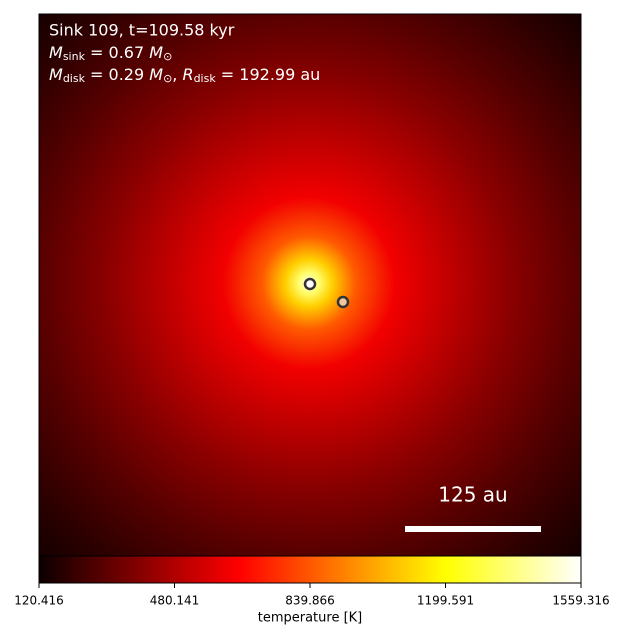 This screenshot has height=640, width=624. What do you see at coordinates (142, 30) in the screenshot?
I see `header: Sink 109, t=109.58 kyr` at bounding box center [142, 30].